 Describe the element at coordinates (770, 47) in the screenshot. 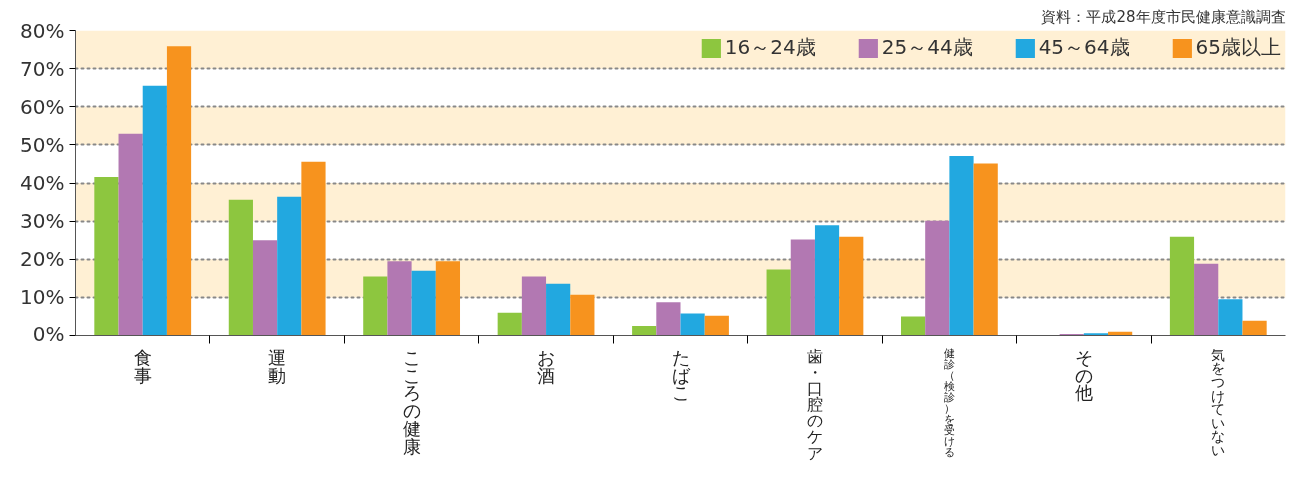

I see `legend-label: 16～24歳` at that location.